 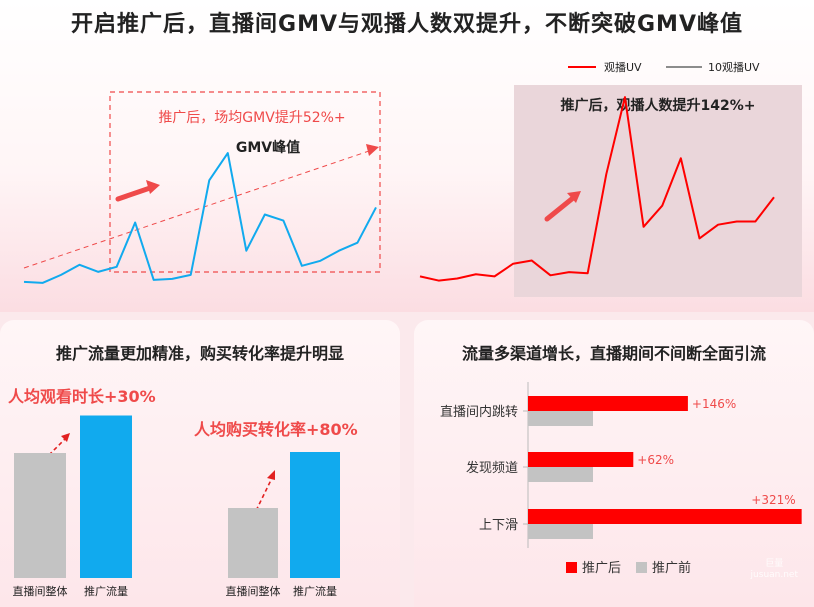 I want to click on legend-swatch-after, so click(x=571, y=567).